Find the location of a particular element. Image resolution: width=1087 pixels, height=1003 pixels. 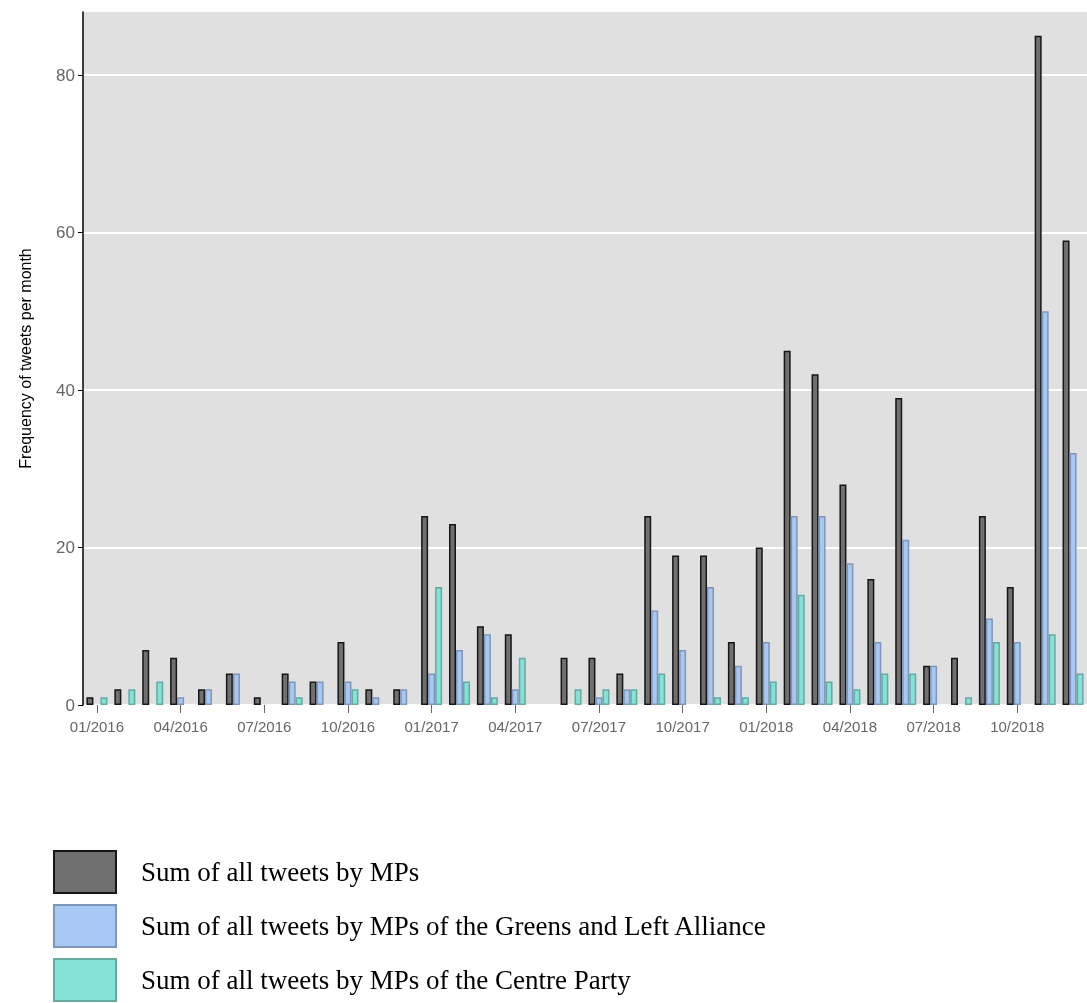

y-tick-label: 40 is located at coordinates (65, 390).